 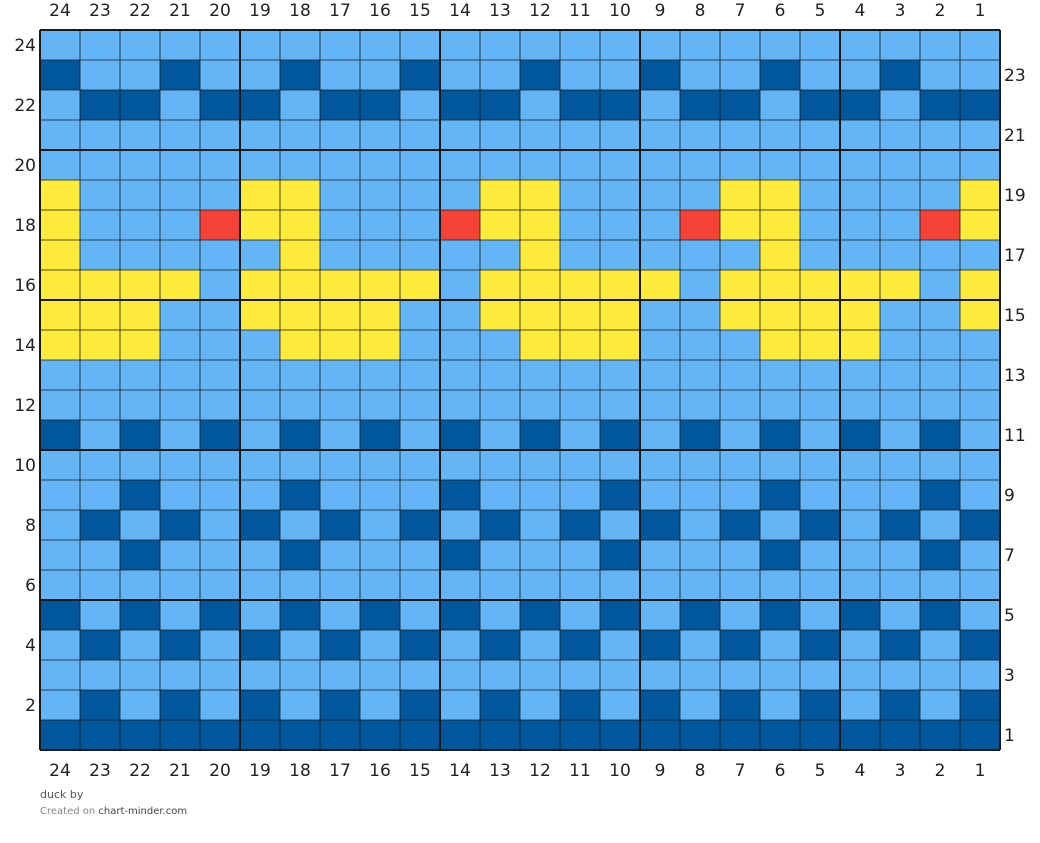 What do you see at coordinates (100, 11) in the screenshot?
I see `column-label-top: 23` at bounding box center [100, 11].